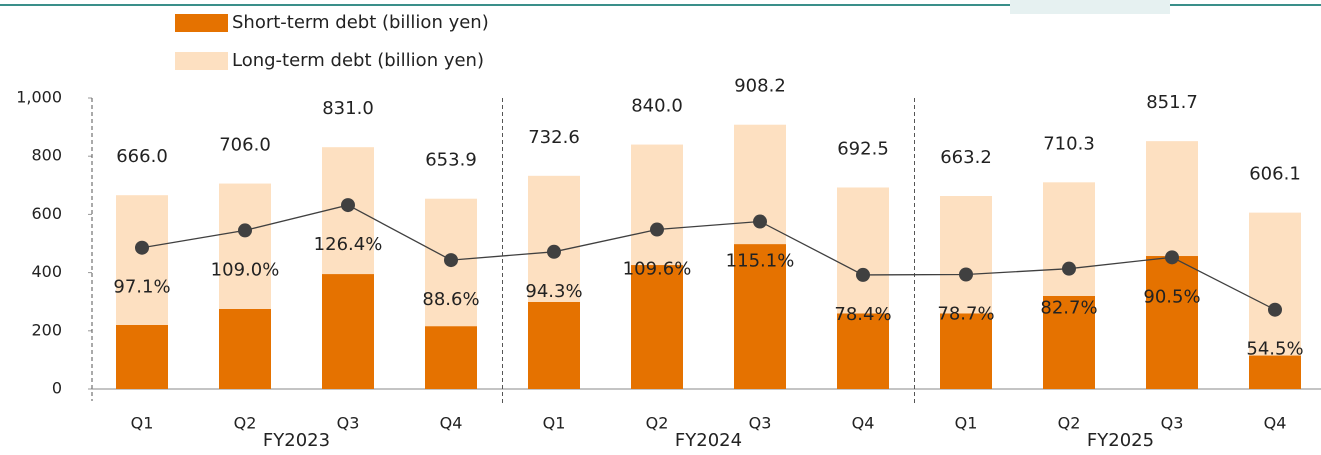 Image resolution: width=1321 pixels, height=455 pixels. I want to click on ratio-label: 109.0%, so click(245, 269).